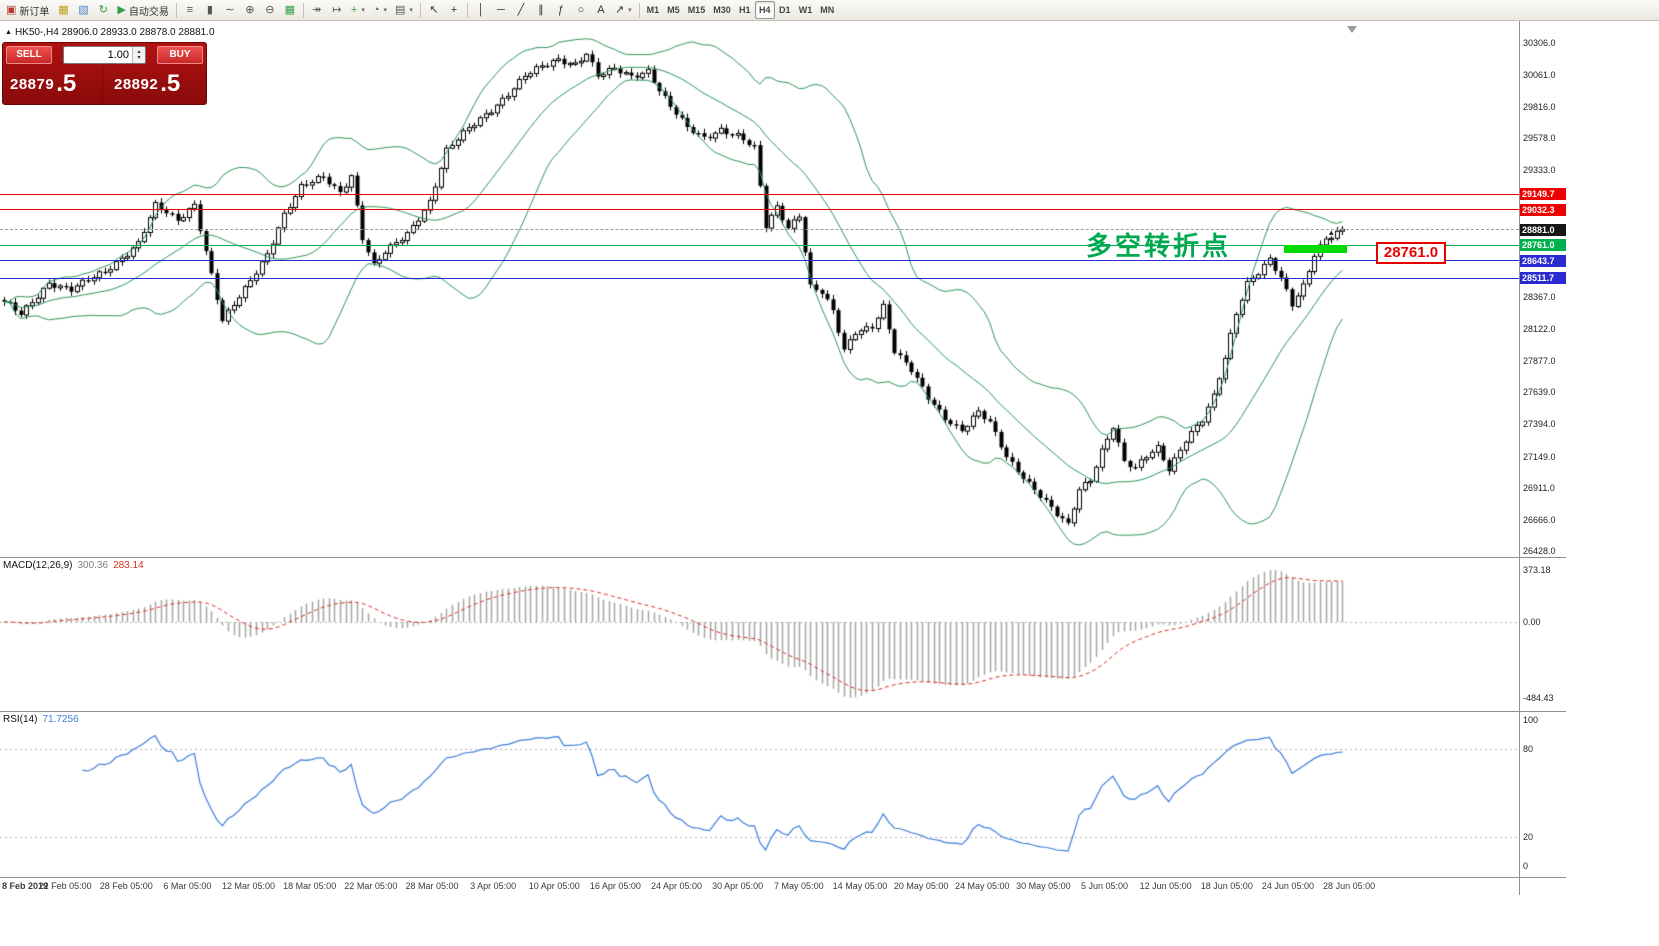 This screenshot has height=946, width=1659. Describe the element at coordinates (561, 10) in the screenshot. I see `fibonacci-icon: ƒ` at that location.